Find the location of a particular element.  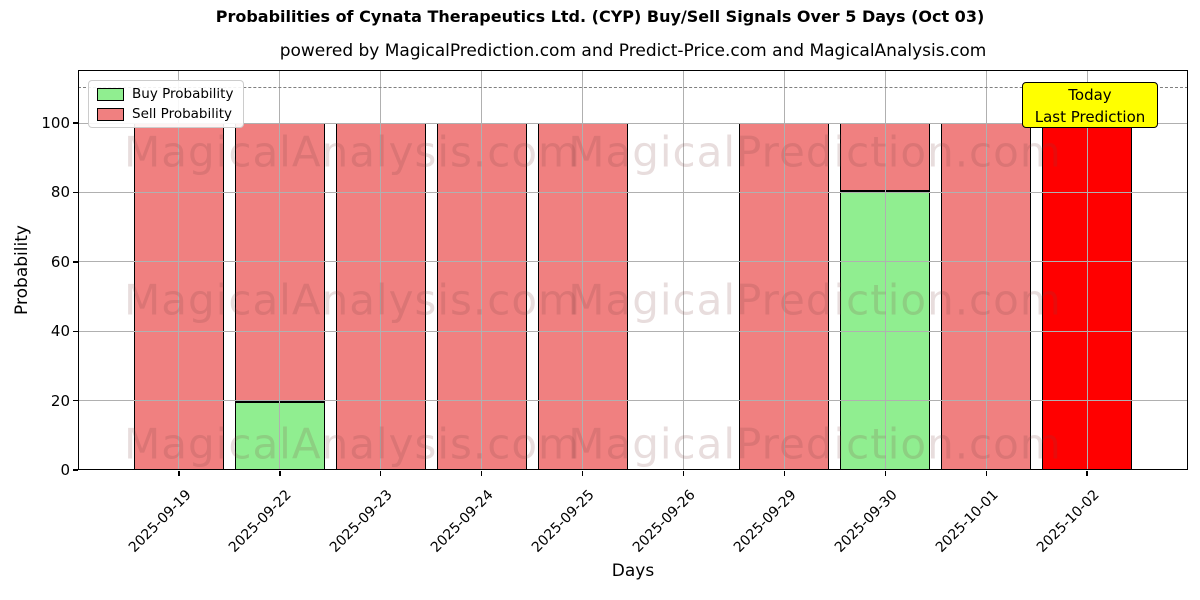

legend-label-sell: Sell Probability is located at coordinates (182, 114).